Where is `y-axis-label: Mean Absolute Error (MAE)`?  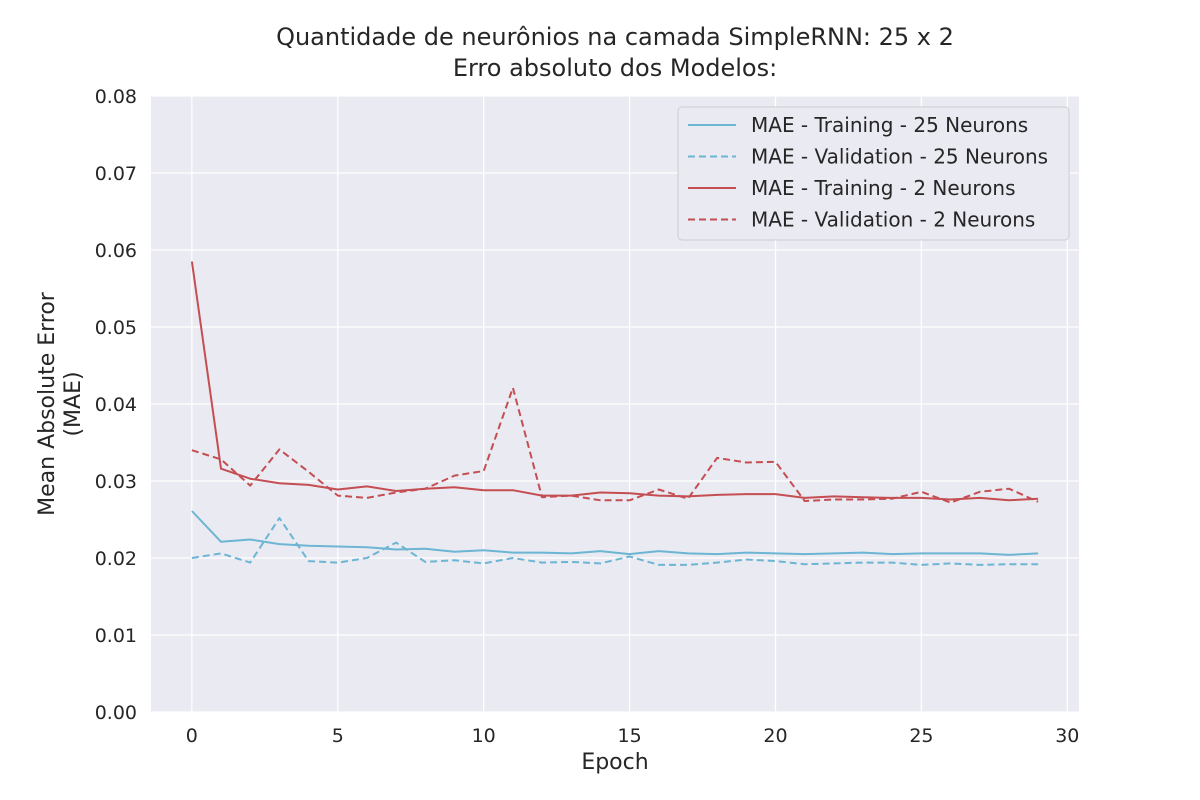 y-axis-label: Mean Absolute Error (MAE) is located at coordinates (60, 403).